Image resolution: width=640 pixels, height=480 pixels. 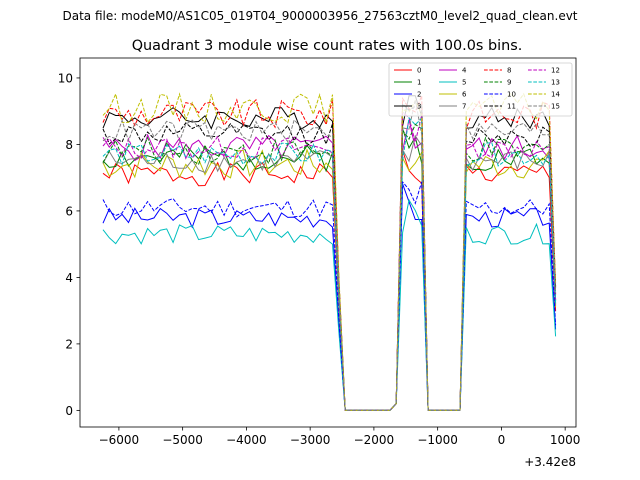 What do you see at coordinates (69, 411) in the screenshot?
I see `y-tick-label: 0` at bounding box center [69, 411].